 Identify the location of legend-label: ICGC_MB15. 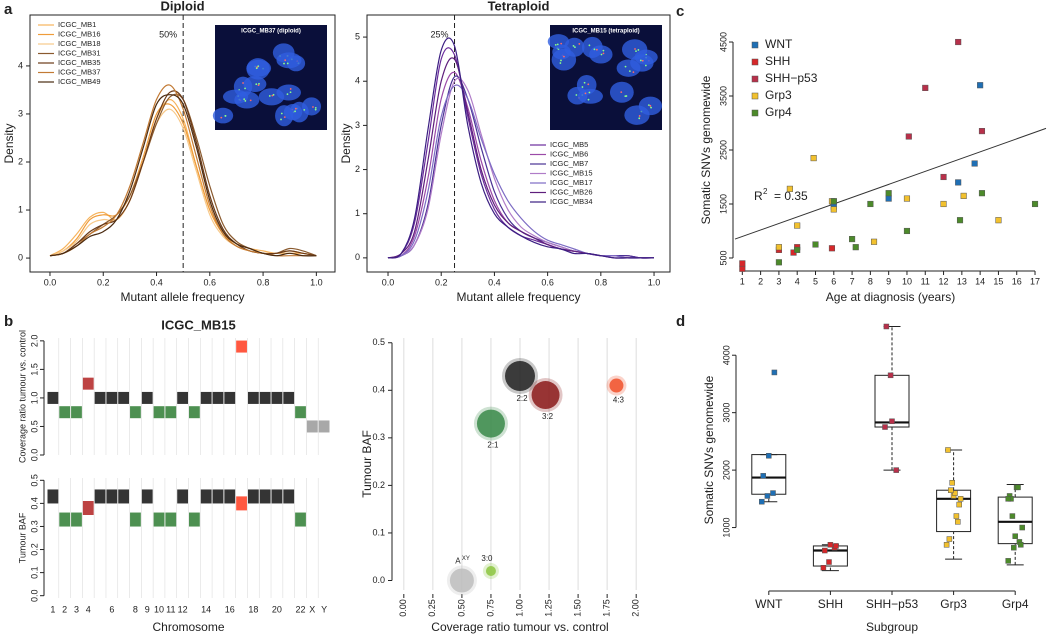
(571, 172).